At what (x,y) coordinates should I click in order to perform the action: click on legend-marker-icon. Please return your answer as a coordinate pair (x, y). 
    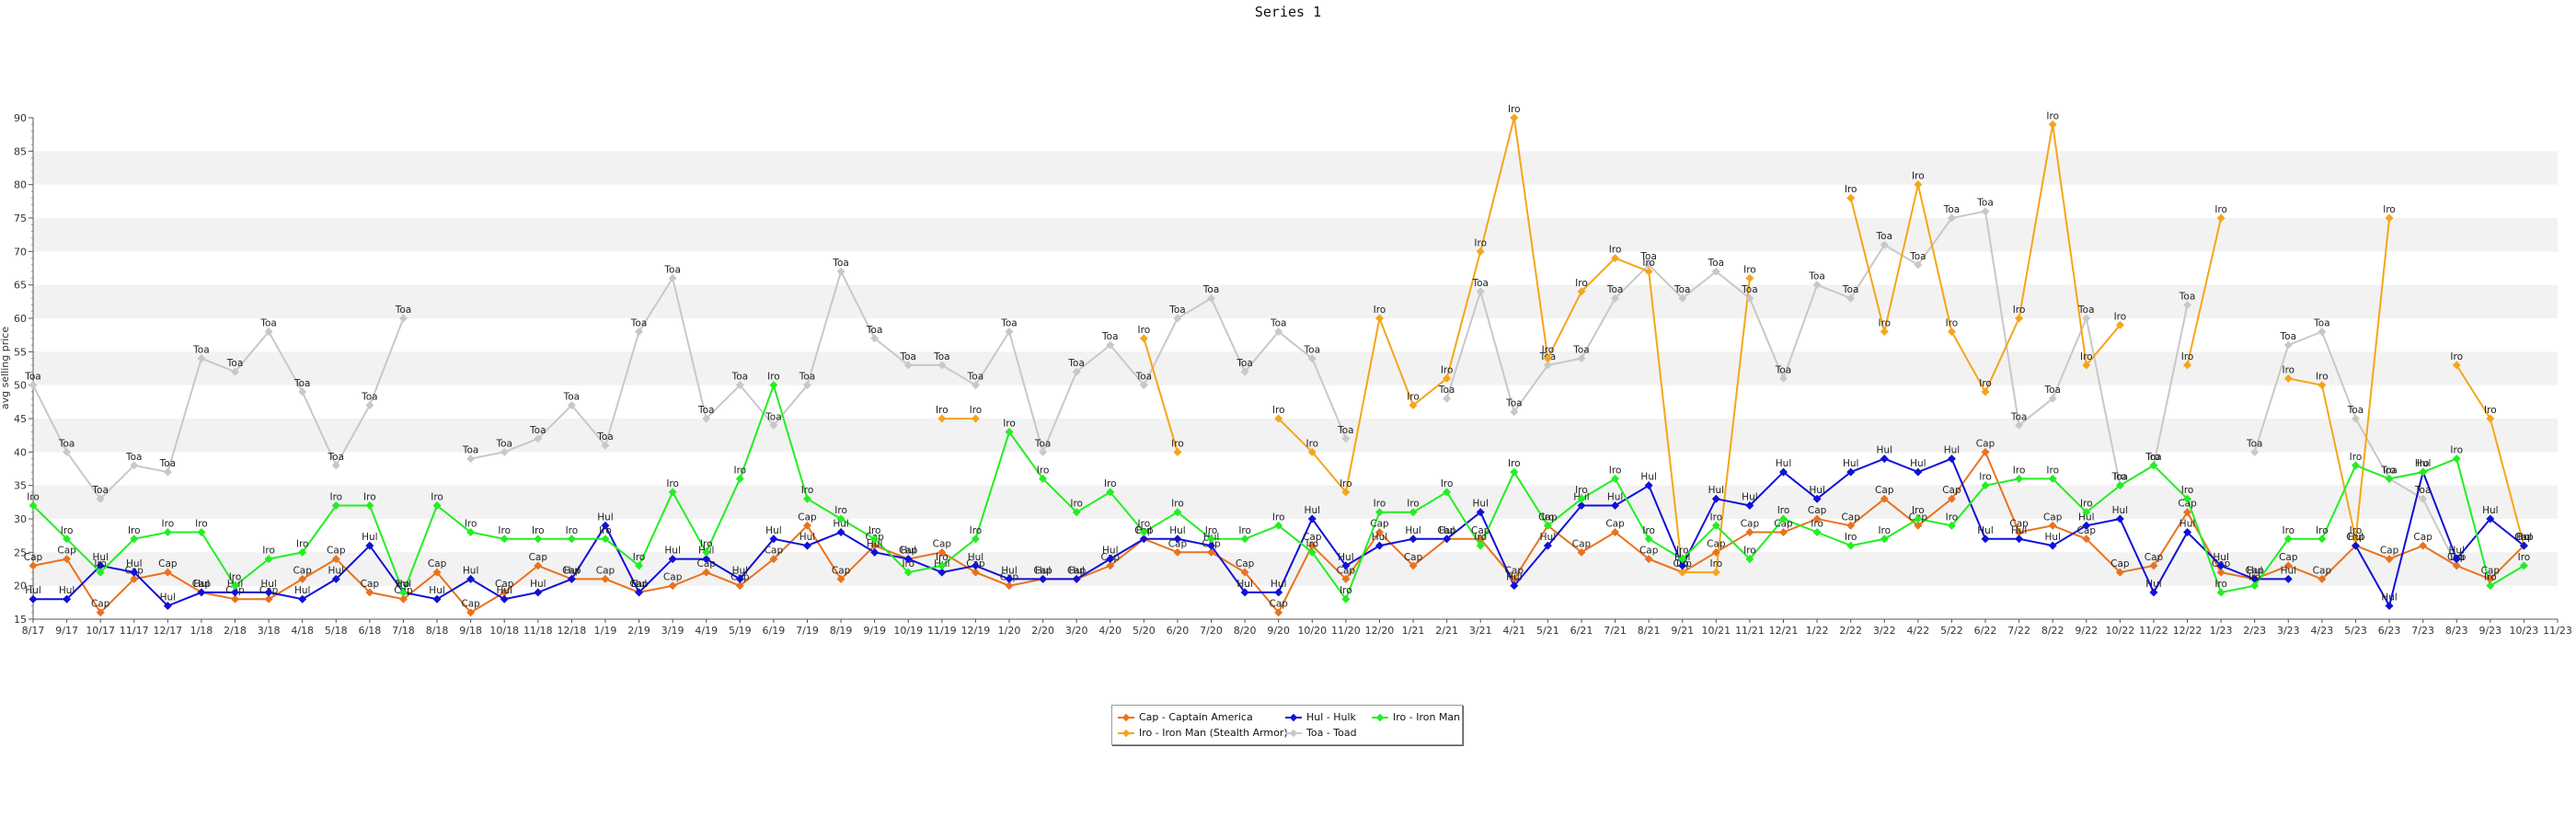
    Looking at the image, I should click on (1293, 733).